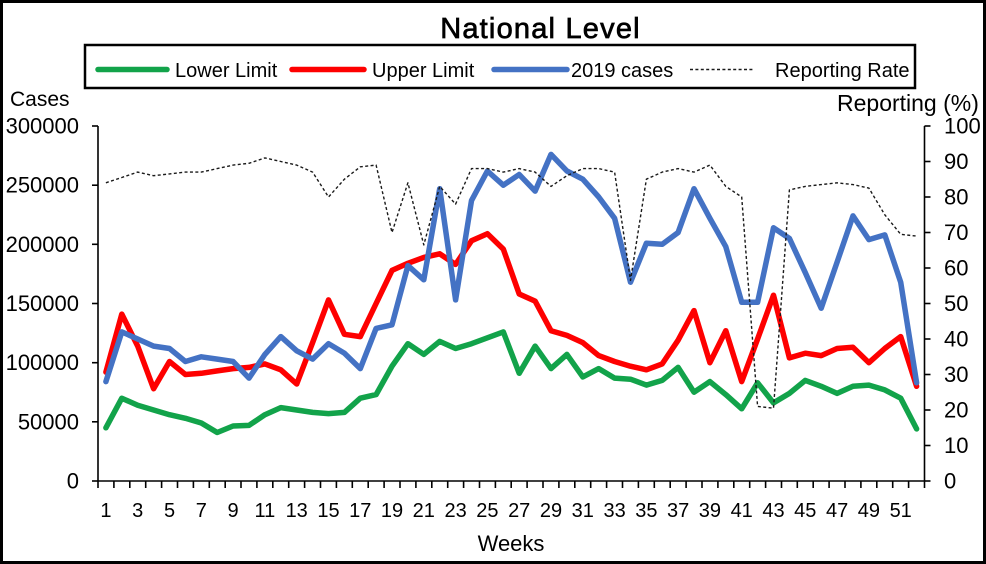 This screenshot has height=564, width=986. What do you see at coordinates (40, 99) in the screenshot?
I see `svg-text: Cases` at bounding box center [40, 99].